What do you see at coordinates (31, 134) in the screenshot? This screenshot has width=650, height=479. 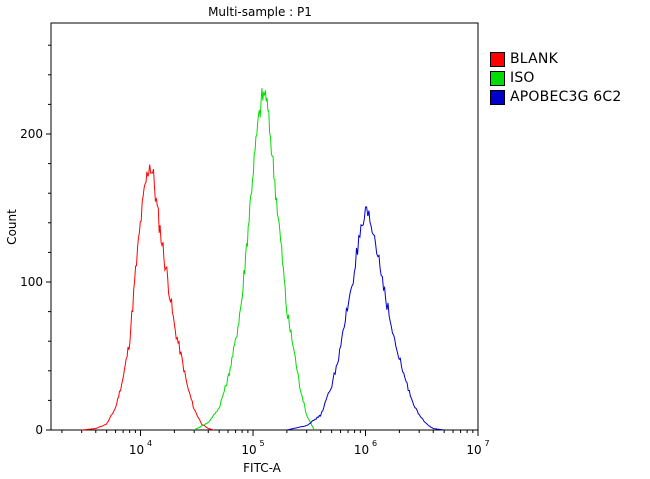 I see `y-tick-label: 200` at bounding box center [31, 134].